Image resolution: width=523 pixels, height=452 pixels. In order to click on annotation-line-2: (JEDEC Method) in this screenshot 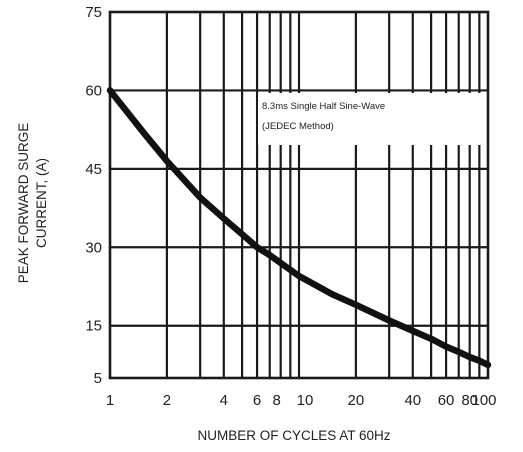, I will do `click(298, 126)`.